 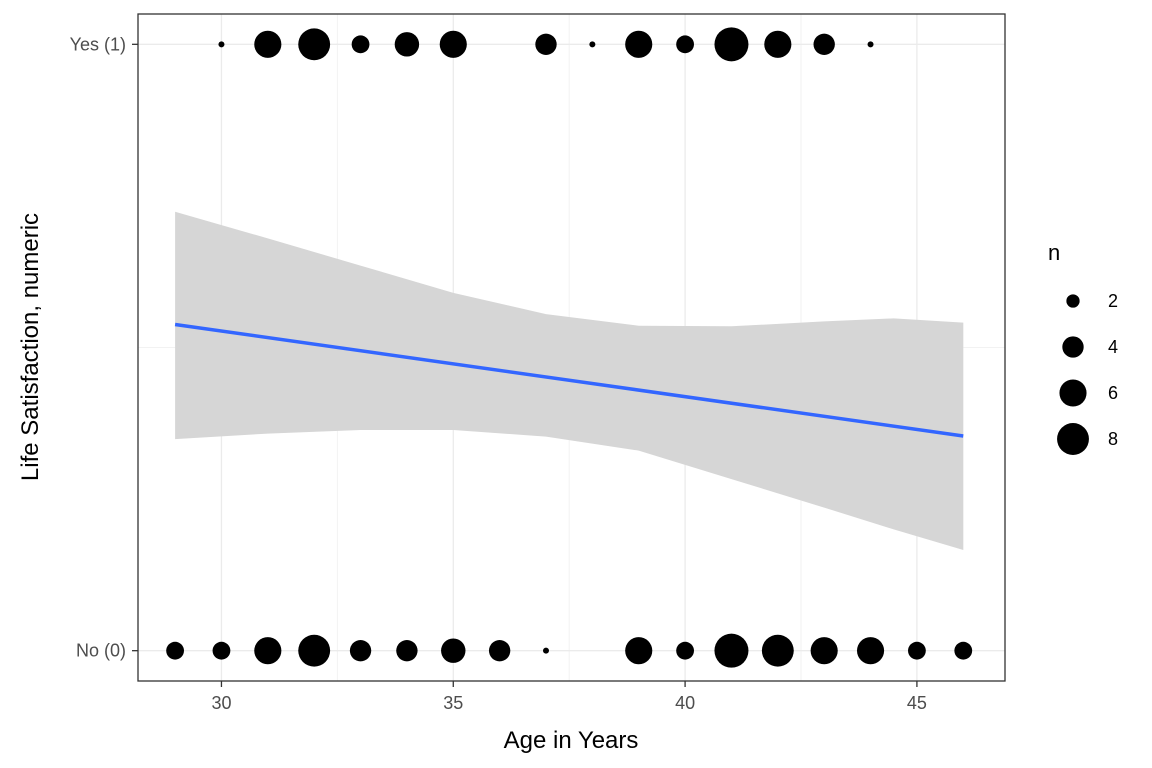 What do you see at coordinates (1113, 301) in the screenshot?
I see `legend-label: 2` at bounding box center [1113, 301].